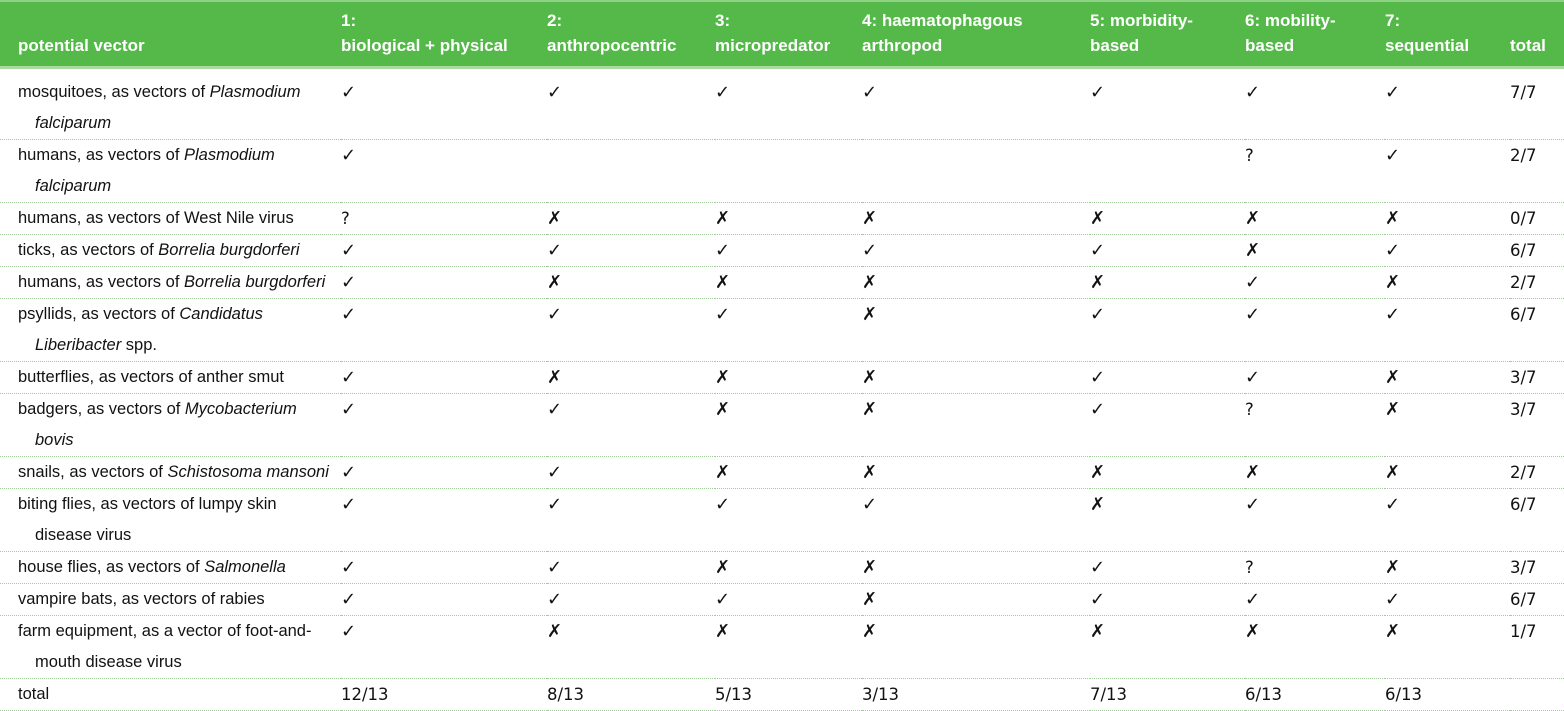 The width and height of the screenshot is (1564, 711). What do you see at coordinates (1537, 694) in the screenshot?
I see `grand-total-cell` at bounding box center [1537, 694].